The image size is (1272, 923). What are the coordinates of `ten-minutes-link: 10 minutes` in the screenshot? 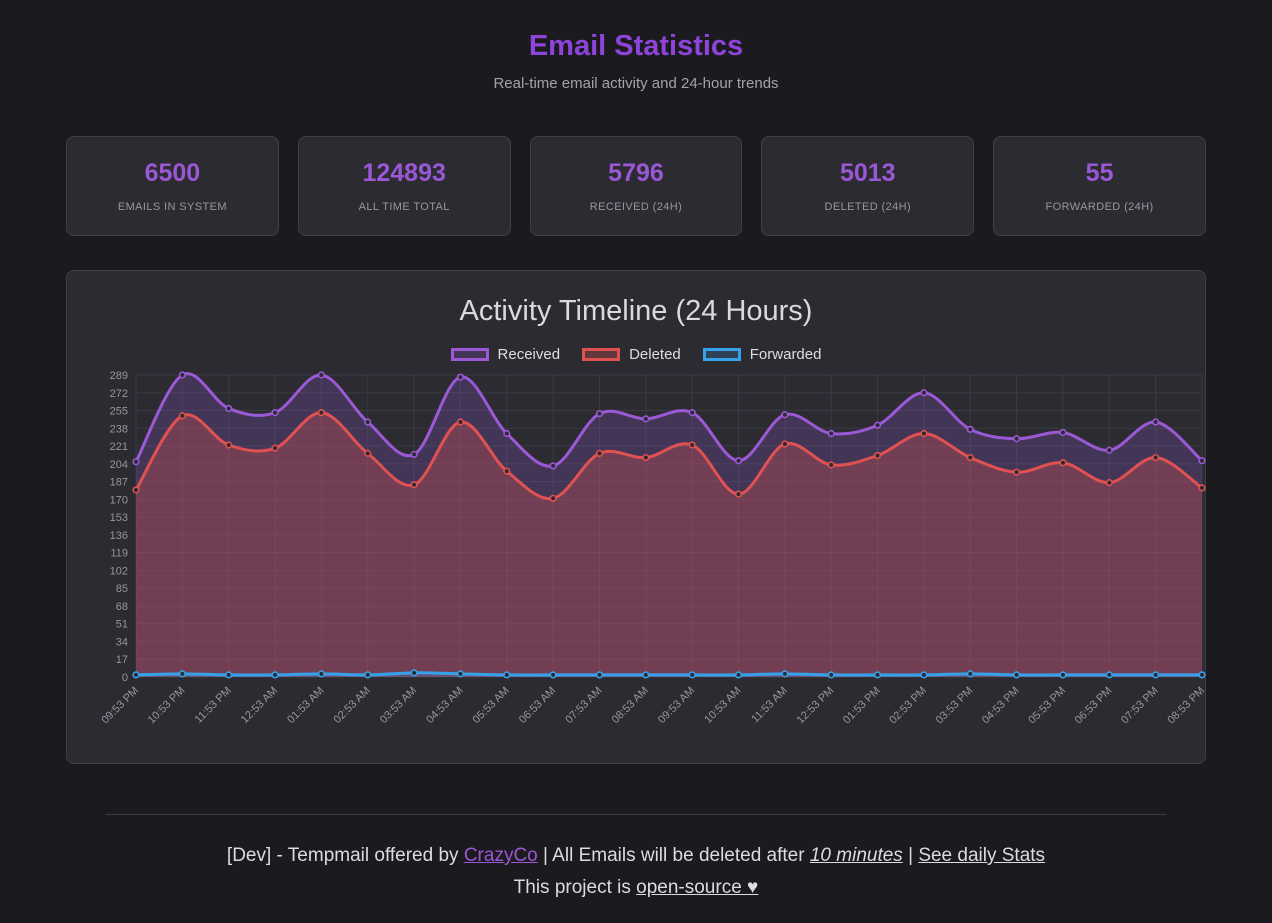 It's located at (856, 855).